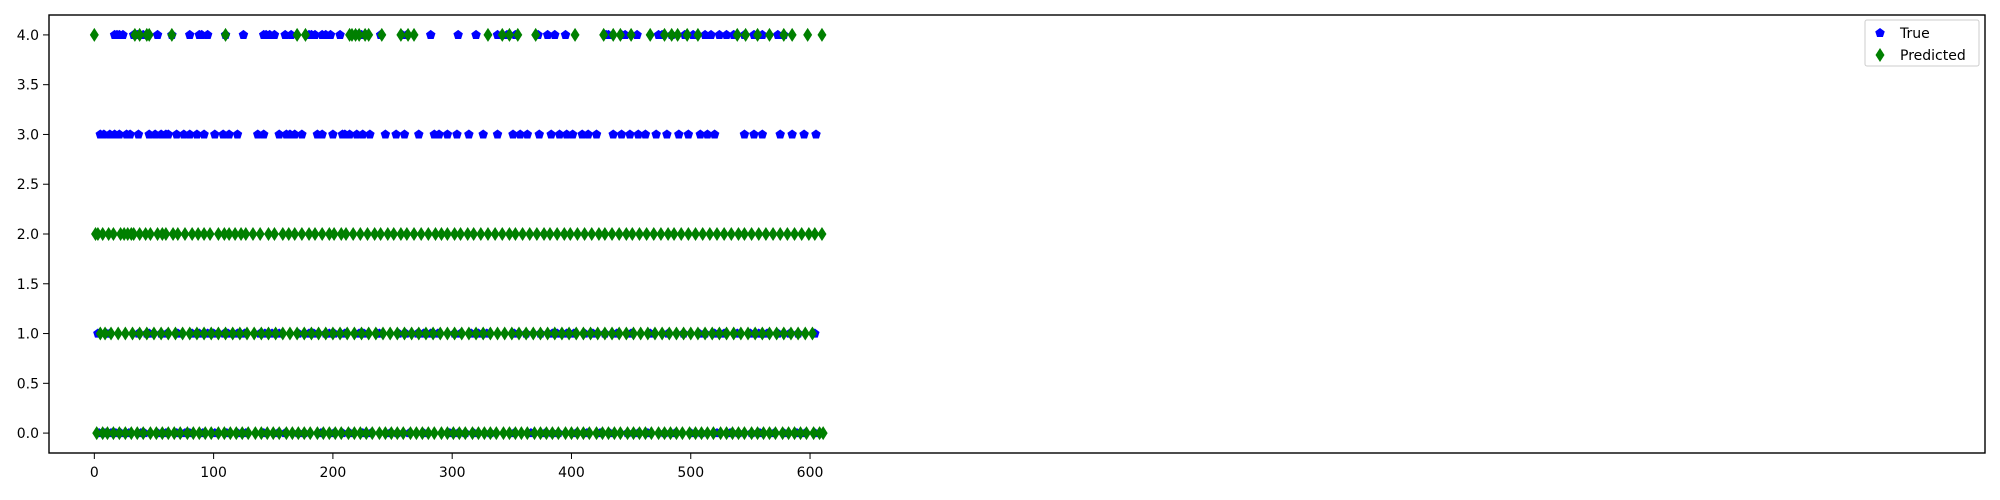  What do you see at coordinates (213, 473) in the screenshot?
I see `x-tick-label: 100` at bounding box center [213, 473].